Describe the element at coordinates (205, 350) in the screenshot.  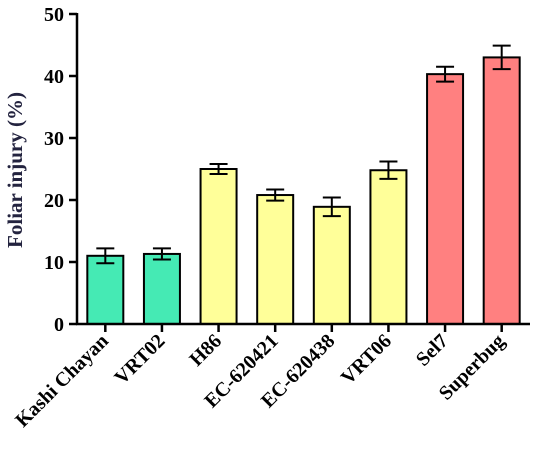
I see `x-tick-label: H86` at that location.